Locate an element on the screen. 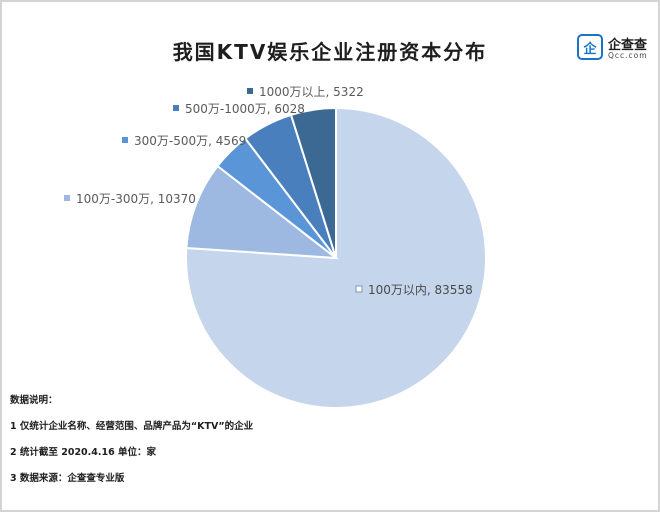 The width and height of the screenshot is (660, 512). slice-label: 100万以内, 83558 is located at coordinates (420, 290).